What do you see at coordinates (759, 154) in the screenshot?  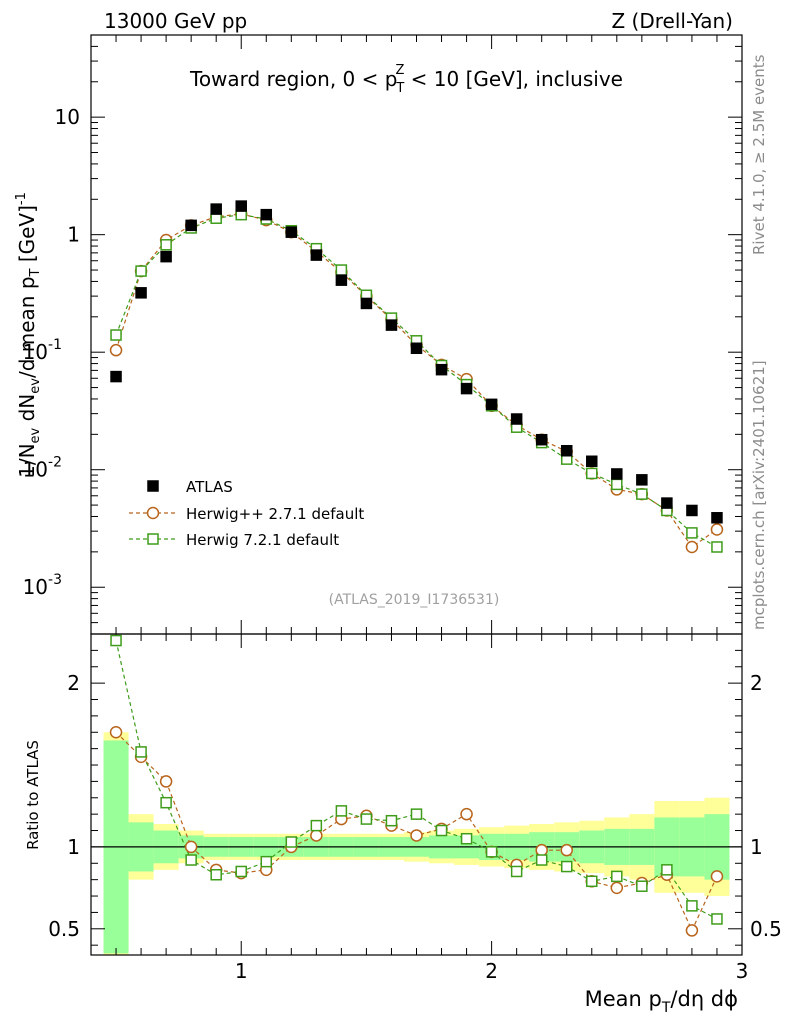 I see `rivet-label: Rivet 4.1.0, ≥ 2.5M events` at bounding box center [759, 154].